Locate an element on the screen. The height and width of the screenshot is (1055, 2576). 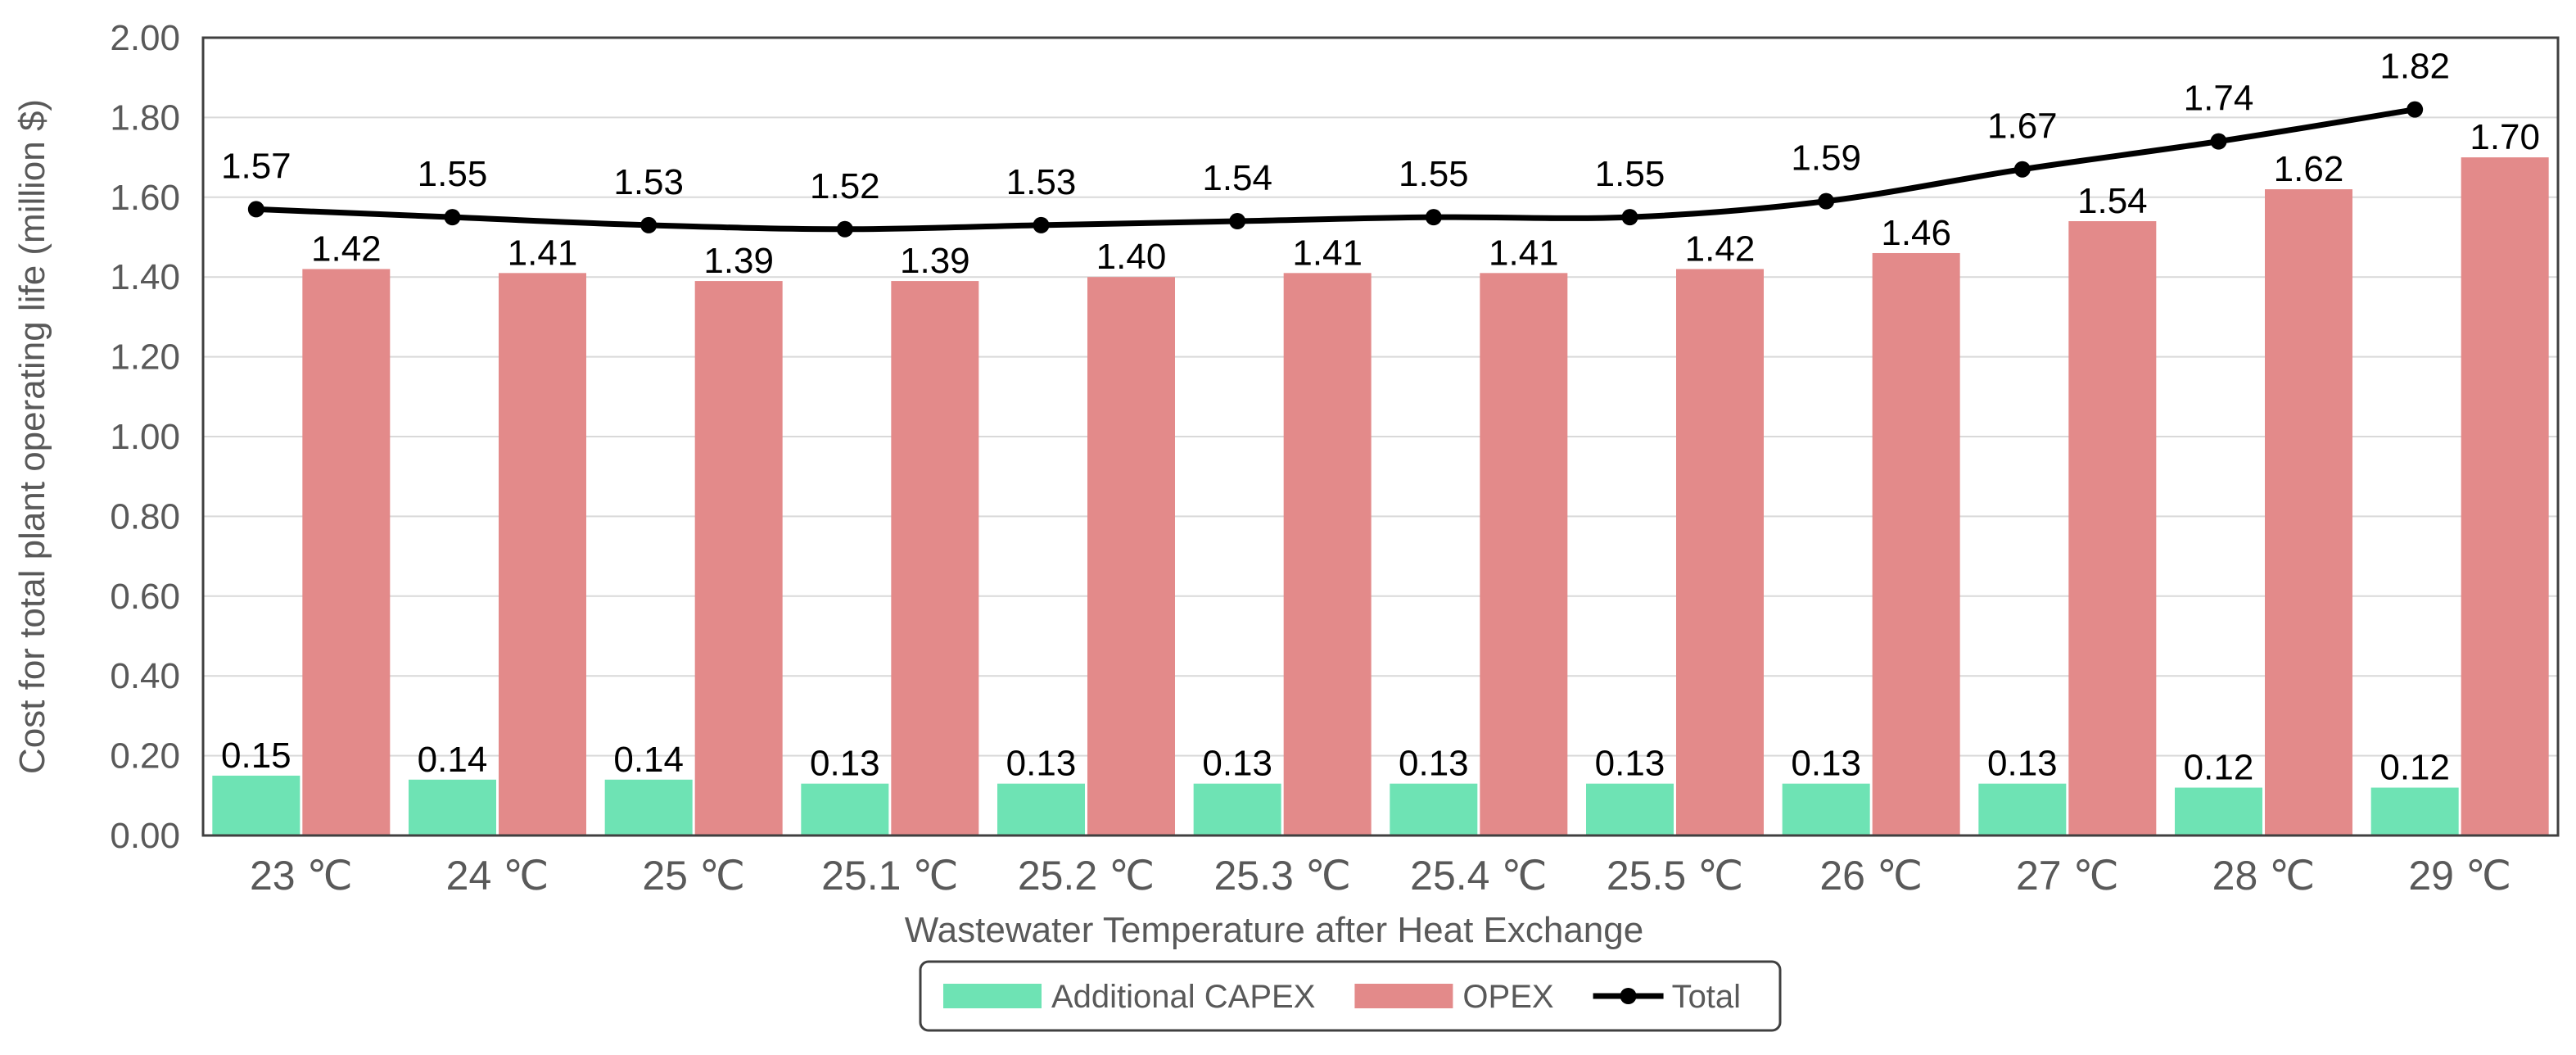
opex-data-label: 1.40 is located at coordinates (1131, 257).